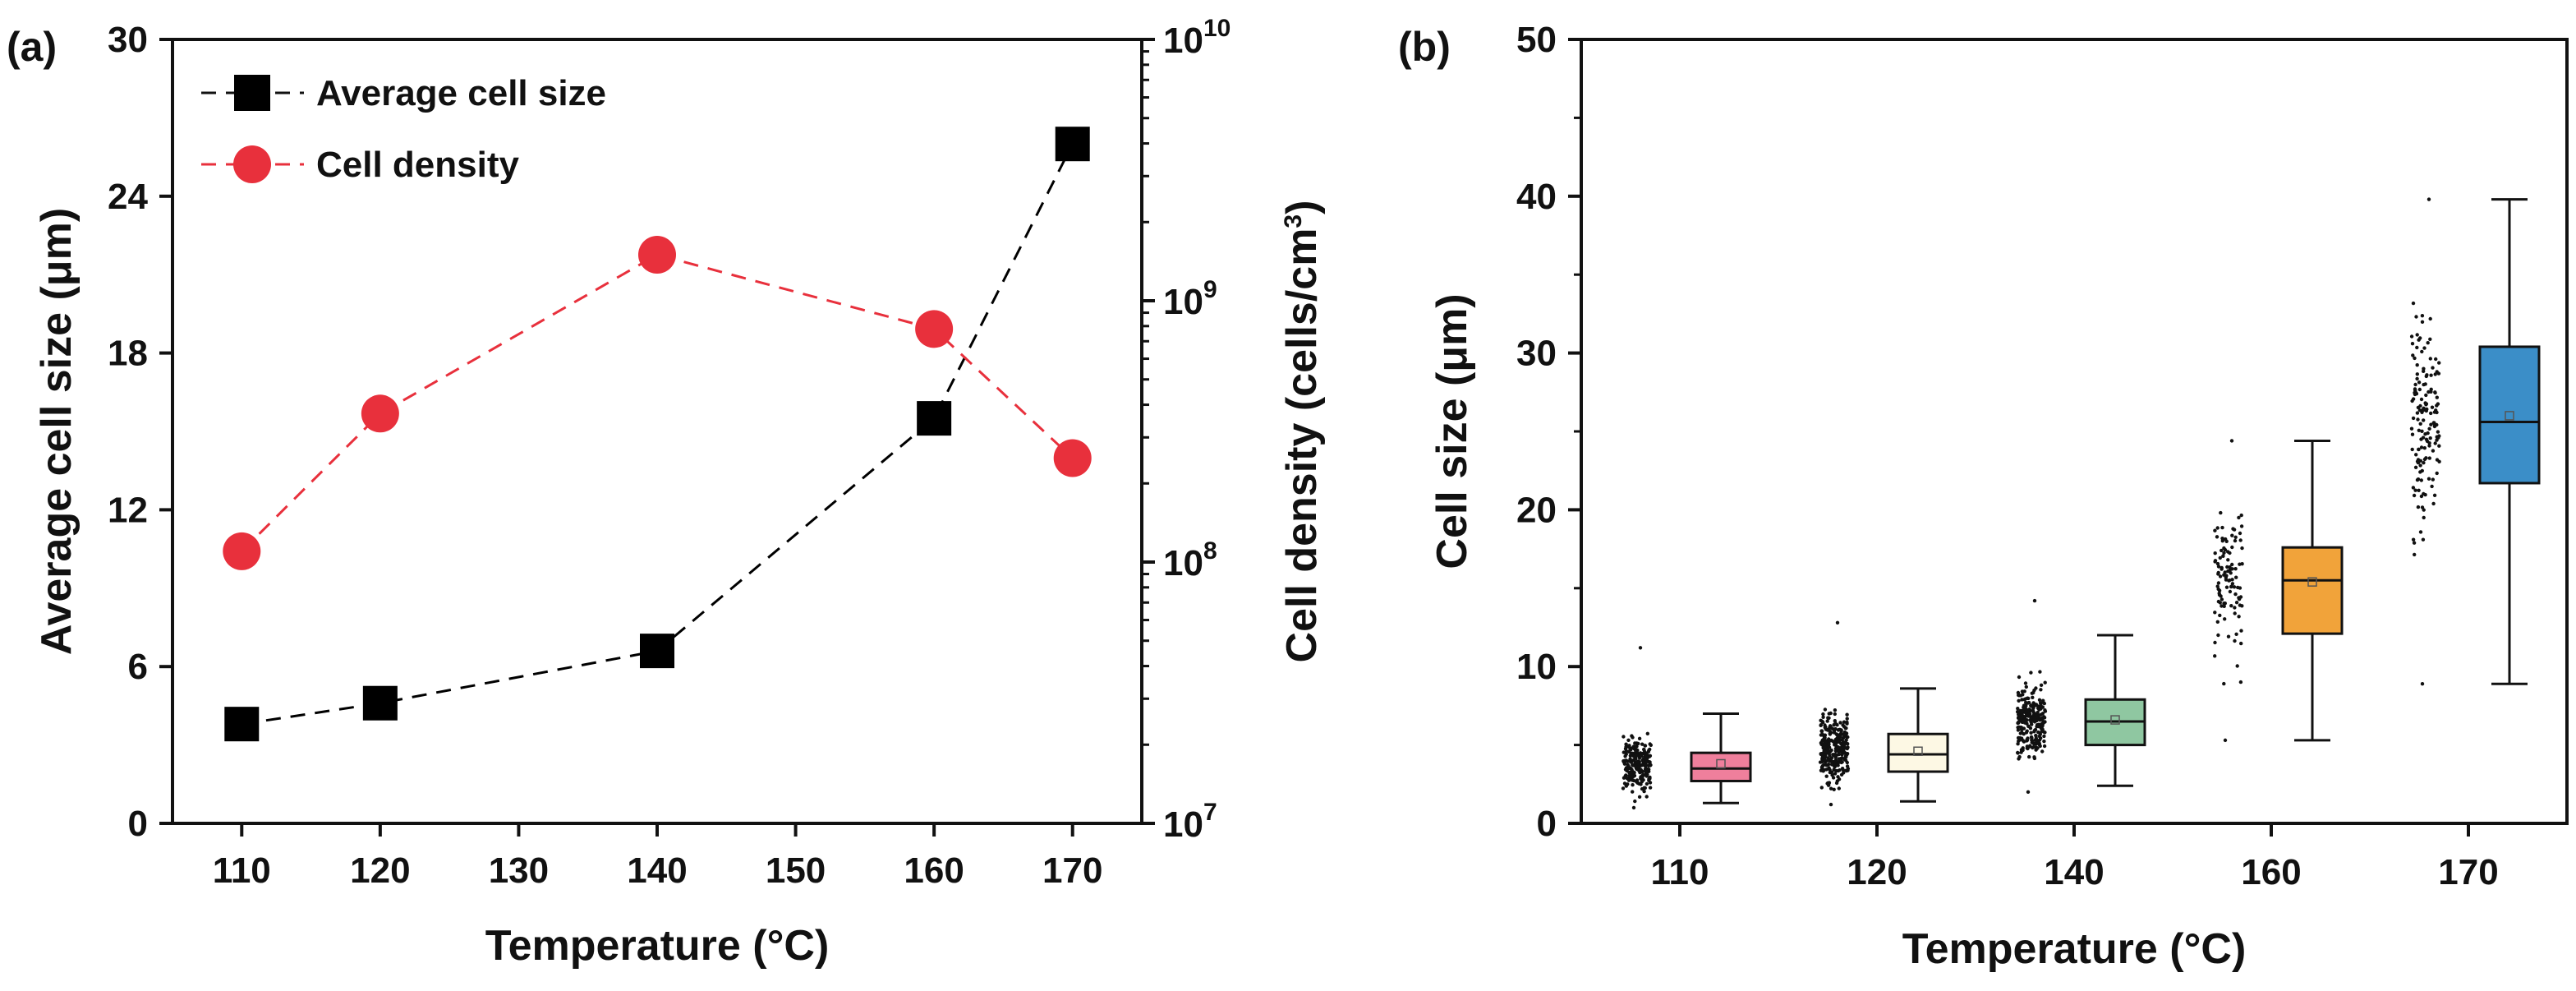 The width and height of the screenshot is (2576, 991). I want to click on x-tick-label: 120, so click(380, 870).